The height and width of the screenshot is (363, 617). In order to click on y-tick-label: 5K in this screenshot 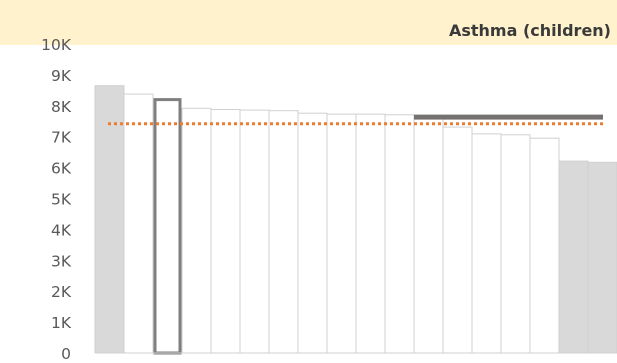, I will do `click(61, 200)`.